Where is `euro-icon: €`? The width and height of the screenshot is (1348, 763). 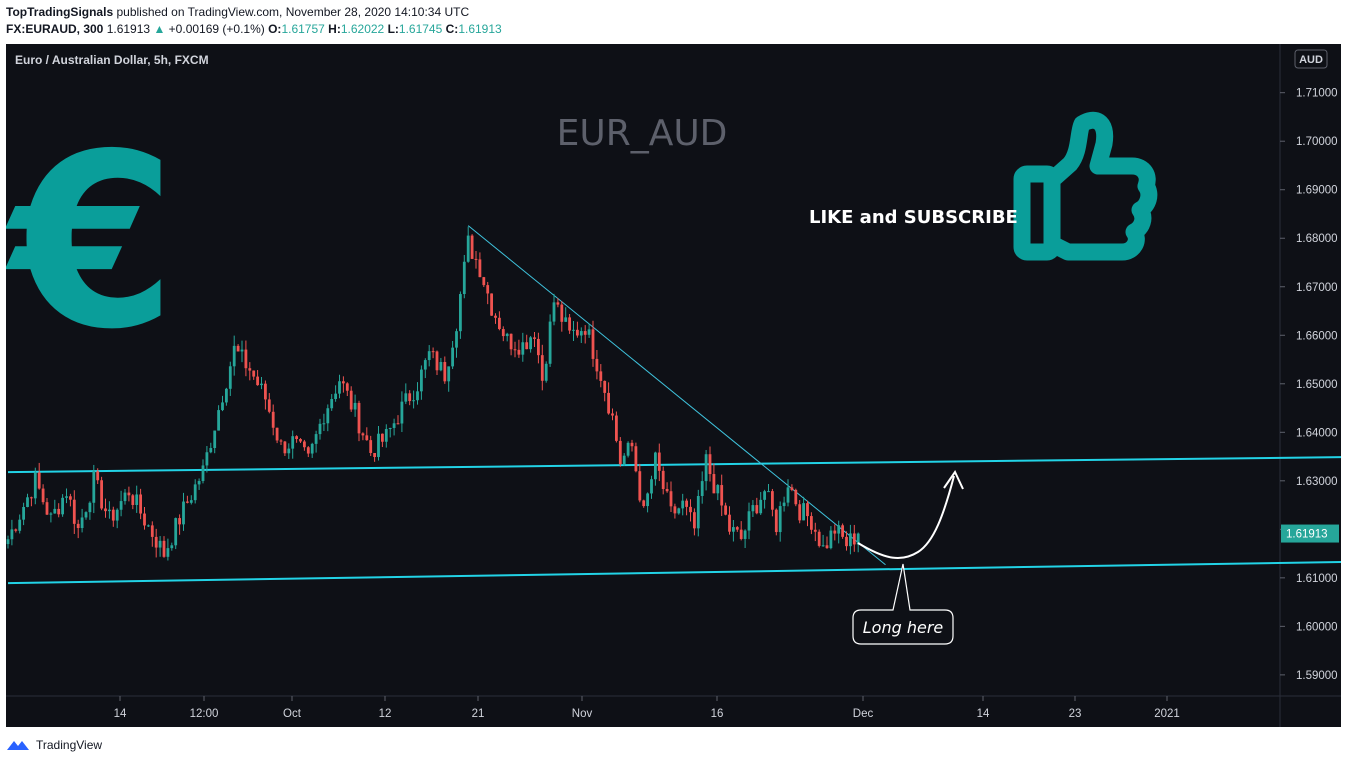
euro-icon: € is located at coordinates (91, 242).